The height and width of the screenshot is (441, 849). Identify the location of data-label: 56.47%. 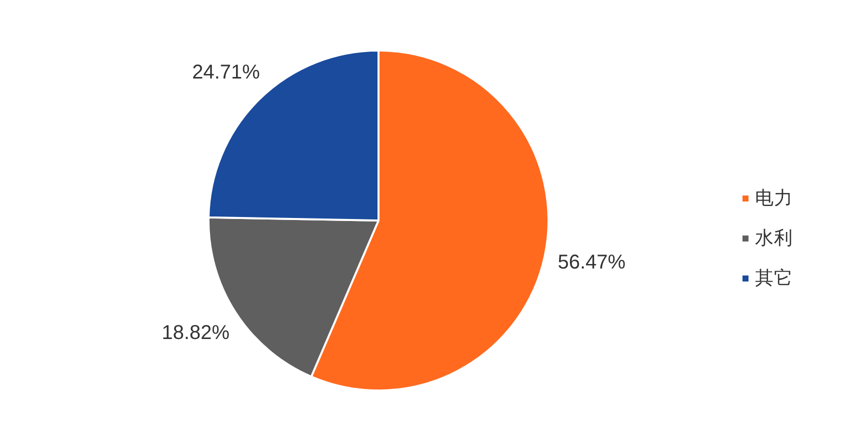
(592, 262).